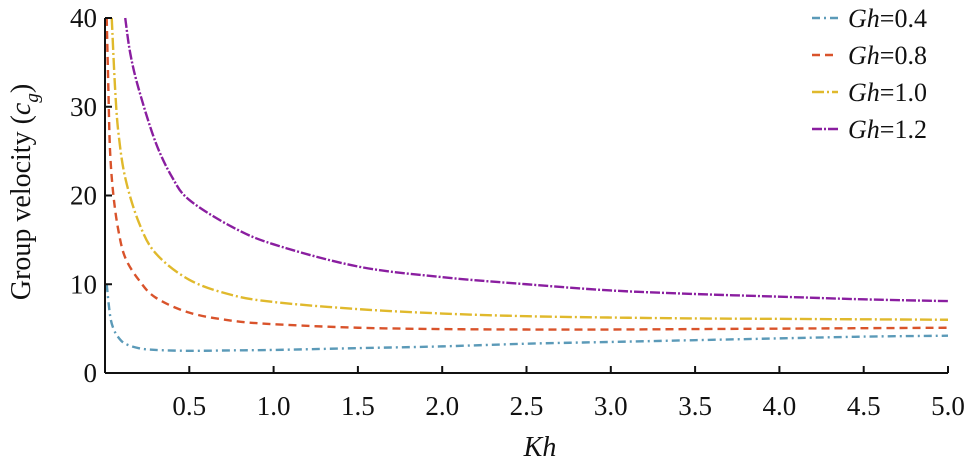 Image resolution: width=968 pixels, height=466 pixels. Describe the element at coordinates (83, 18) in the screenshot. I see `y-tick-label: 40` at that location.